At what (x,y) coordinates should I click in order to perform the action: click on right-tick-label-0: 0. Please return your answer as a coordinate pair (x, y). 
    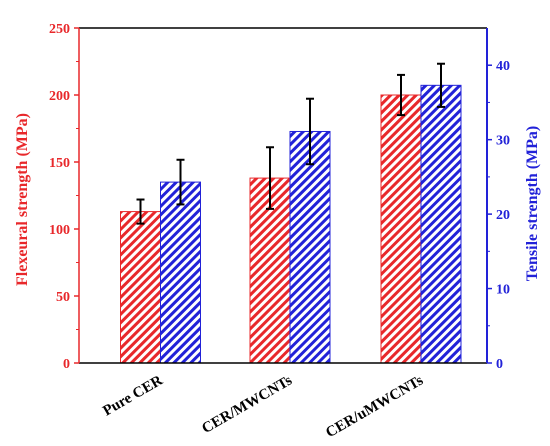
    Looking at the image, I should click on (499, 364).